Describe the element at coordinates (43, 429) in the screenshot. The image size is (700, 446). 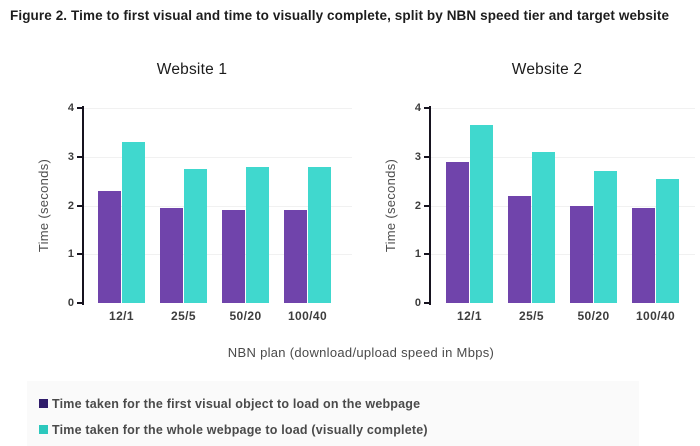
I see `visually-complete-swatch-icon` at that location.